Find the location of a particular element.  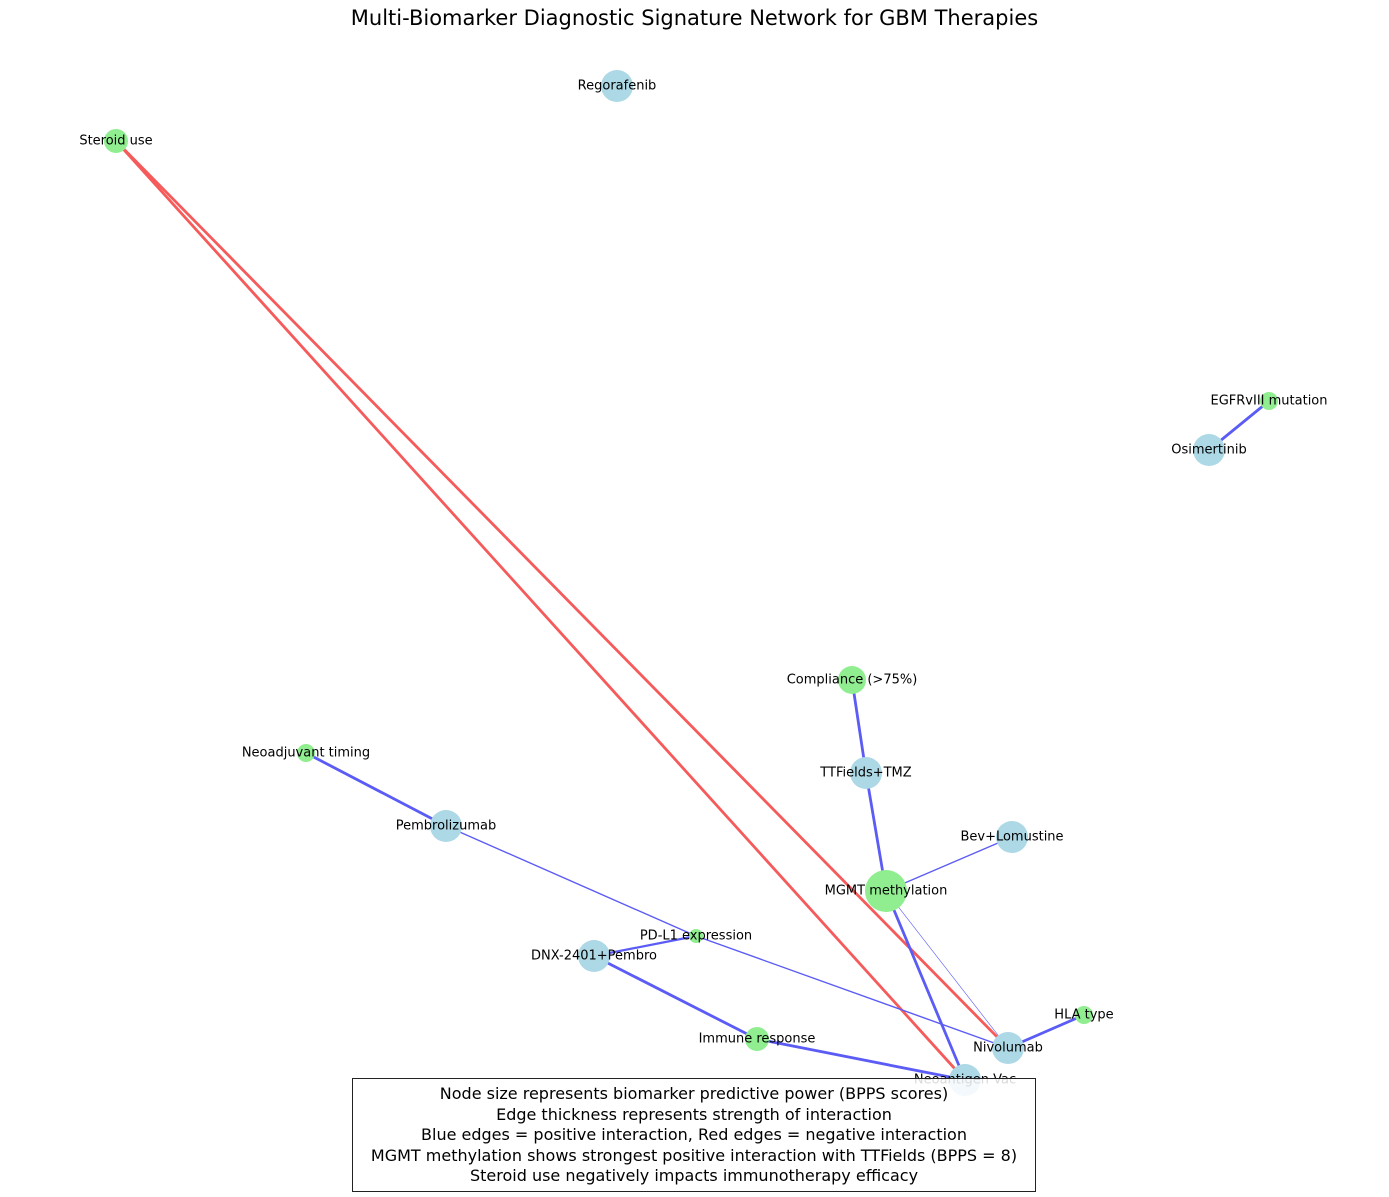

edge-immune-neoantigen is located at coordinates (861, 1059).